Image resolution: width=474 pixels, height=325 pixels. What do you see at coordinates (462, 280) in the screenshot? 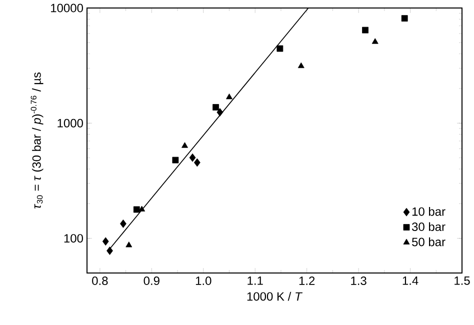
I see `x-tick-label: 1.5` at bounding box center [462, 280].